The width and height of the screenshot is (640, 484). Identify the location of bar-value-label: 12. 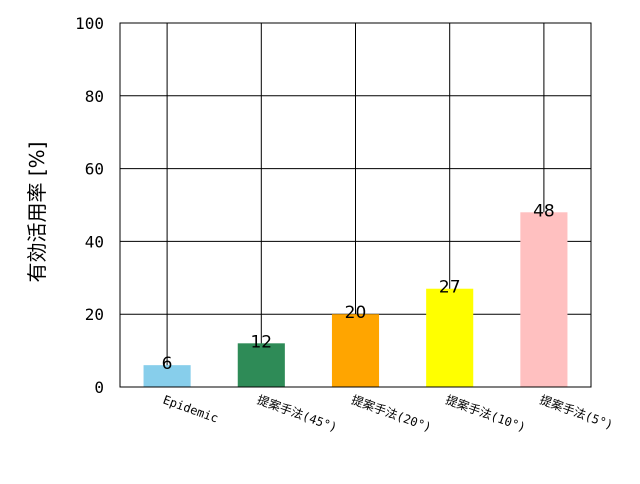
(261, 342).